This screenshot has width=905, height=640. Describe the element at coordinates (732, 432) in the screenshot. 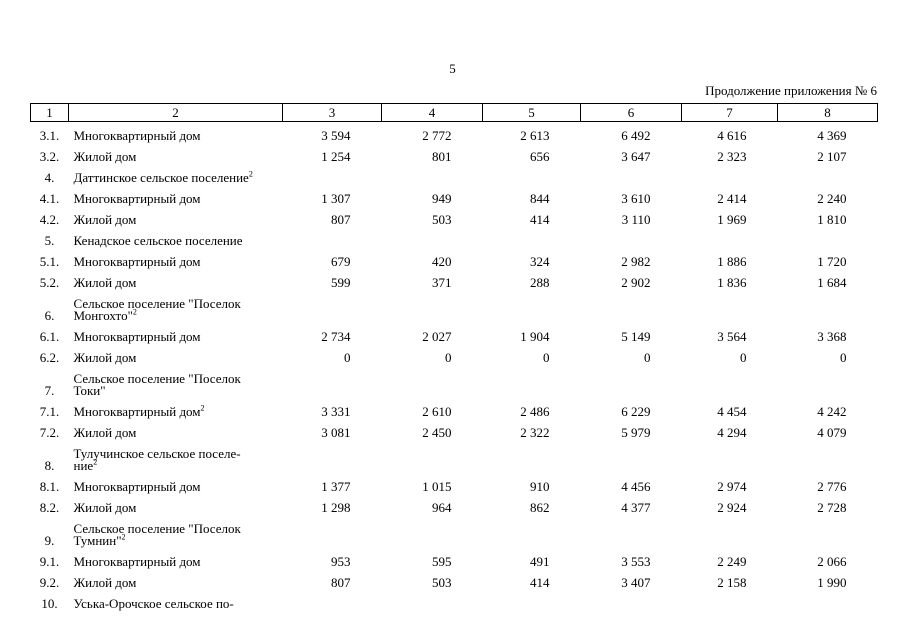

I see `value-cell: 4 294` at that location.